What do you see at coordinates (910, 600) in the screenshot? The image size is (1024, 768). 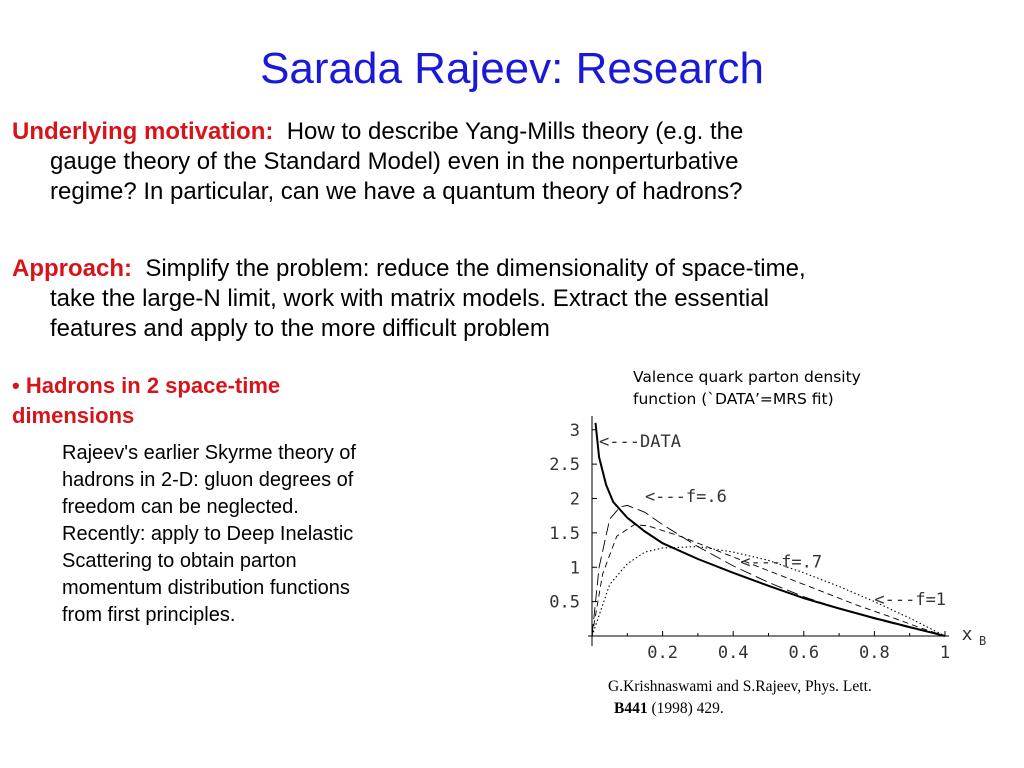 I see `series-annotation: <---f=1` at bounding box center [910, 600].